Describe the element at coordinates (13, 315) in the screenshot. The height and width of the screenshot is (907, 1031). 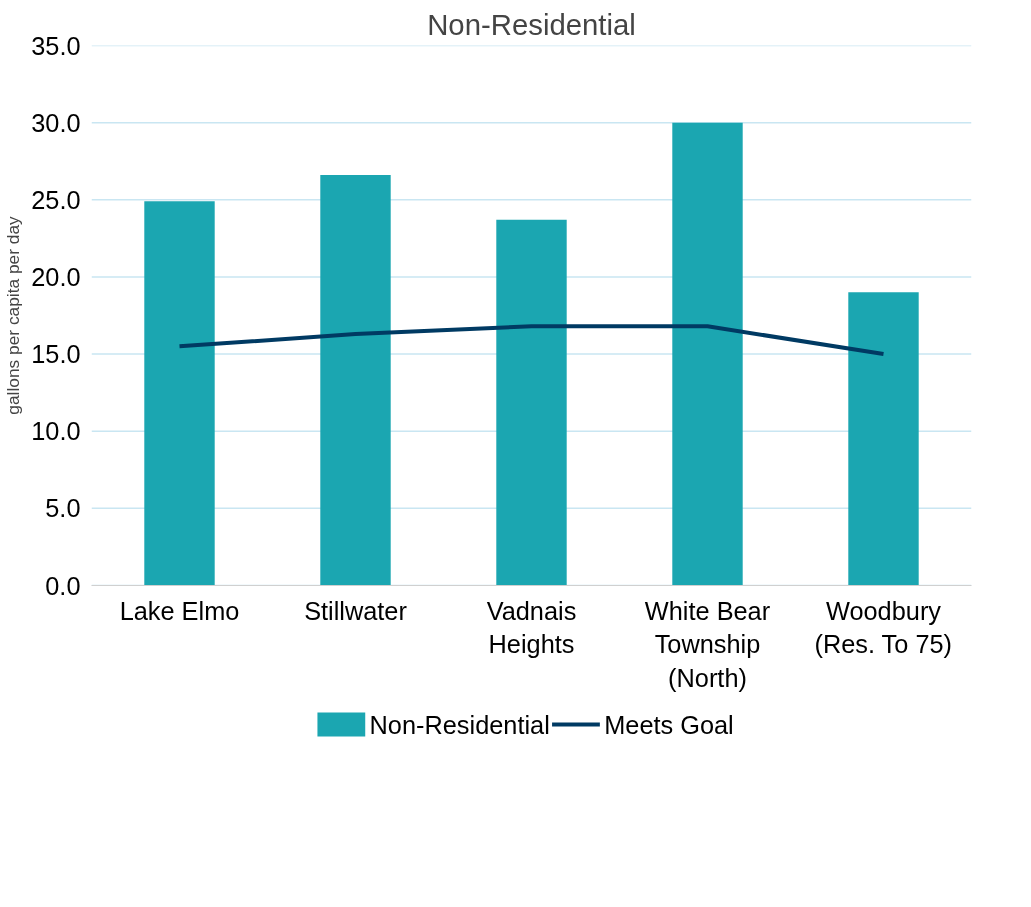
I see `y-axis-title: gallons per capita per day` at that location.